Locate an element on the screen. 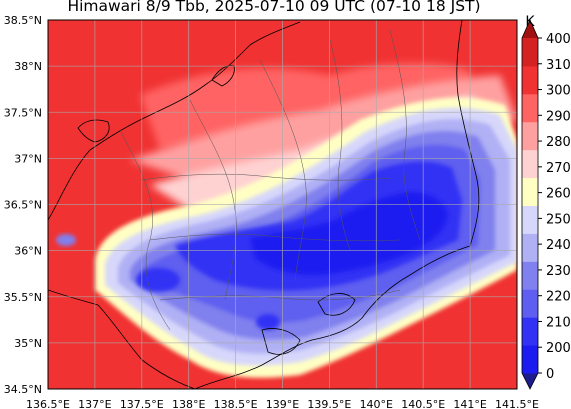 The image size is (571, 409). colorbar-extend-low is located at coordinates (530, 381).